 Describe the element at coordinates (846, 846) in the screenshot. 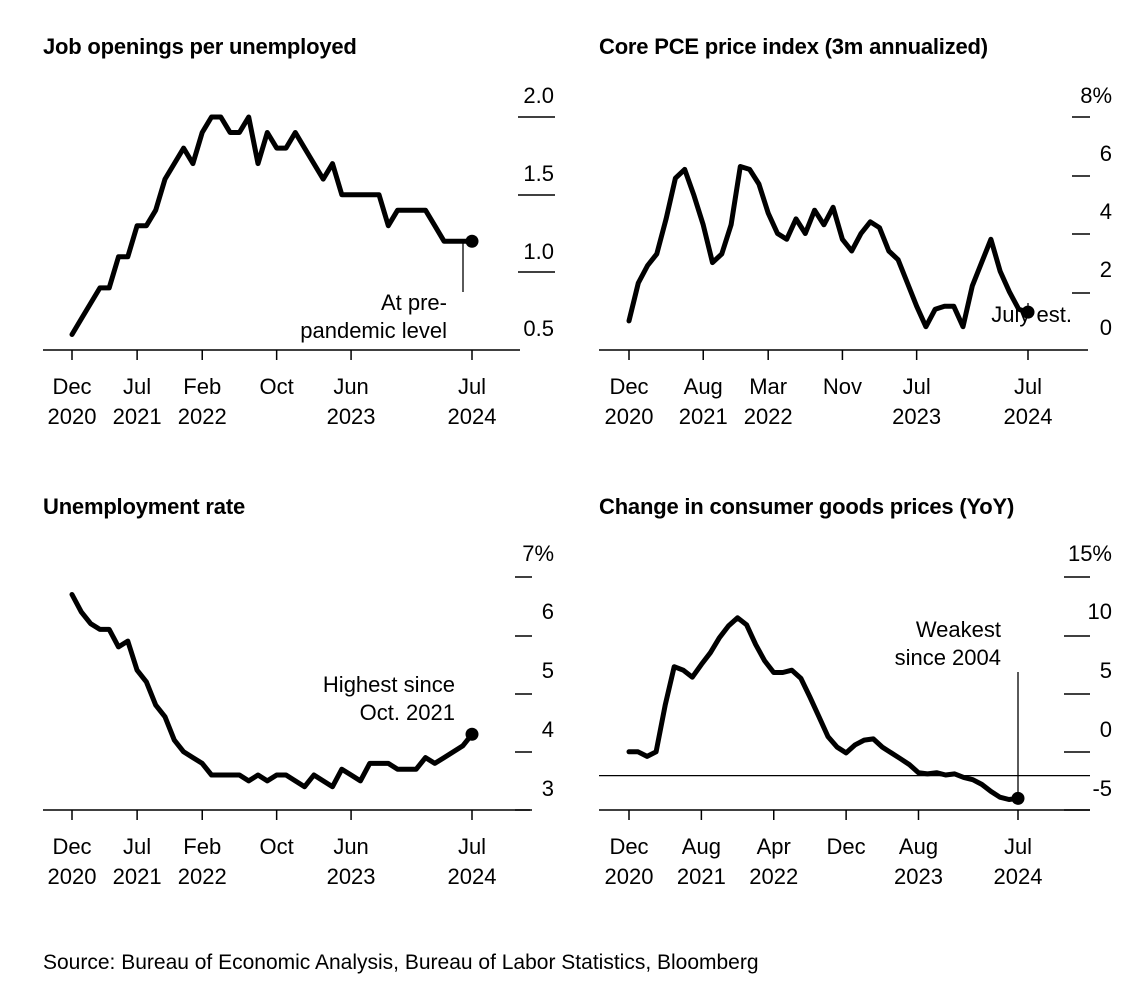

I see `x-tick-label-3-3: Dec` at that location.